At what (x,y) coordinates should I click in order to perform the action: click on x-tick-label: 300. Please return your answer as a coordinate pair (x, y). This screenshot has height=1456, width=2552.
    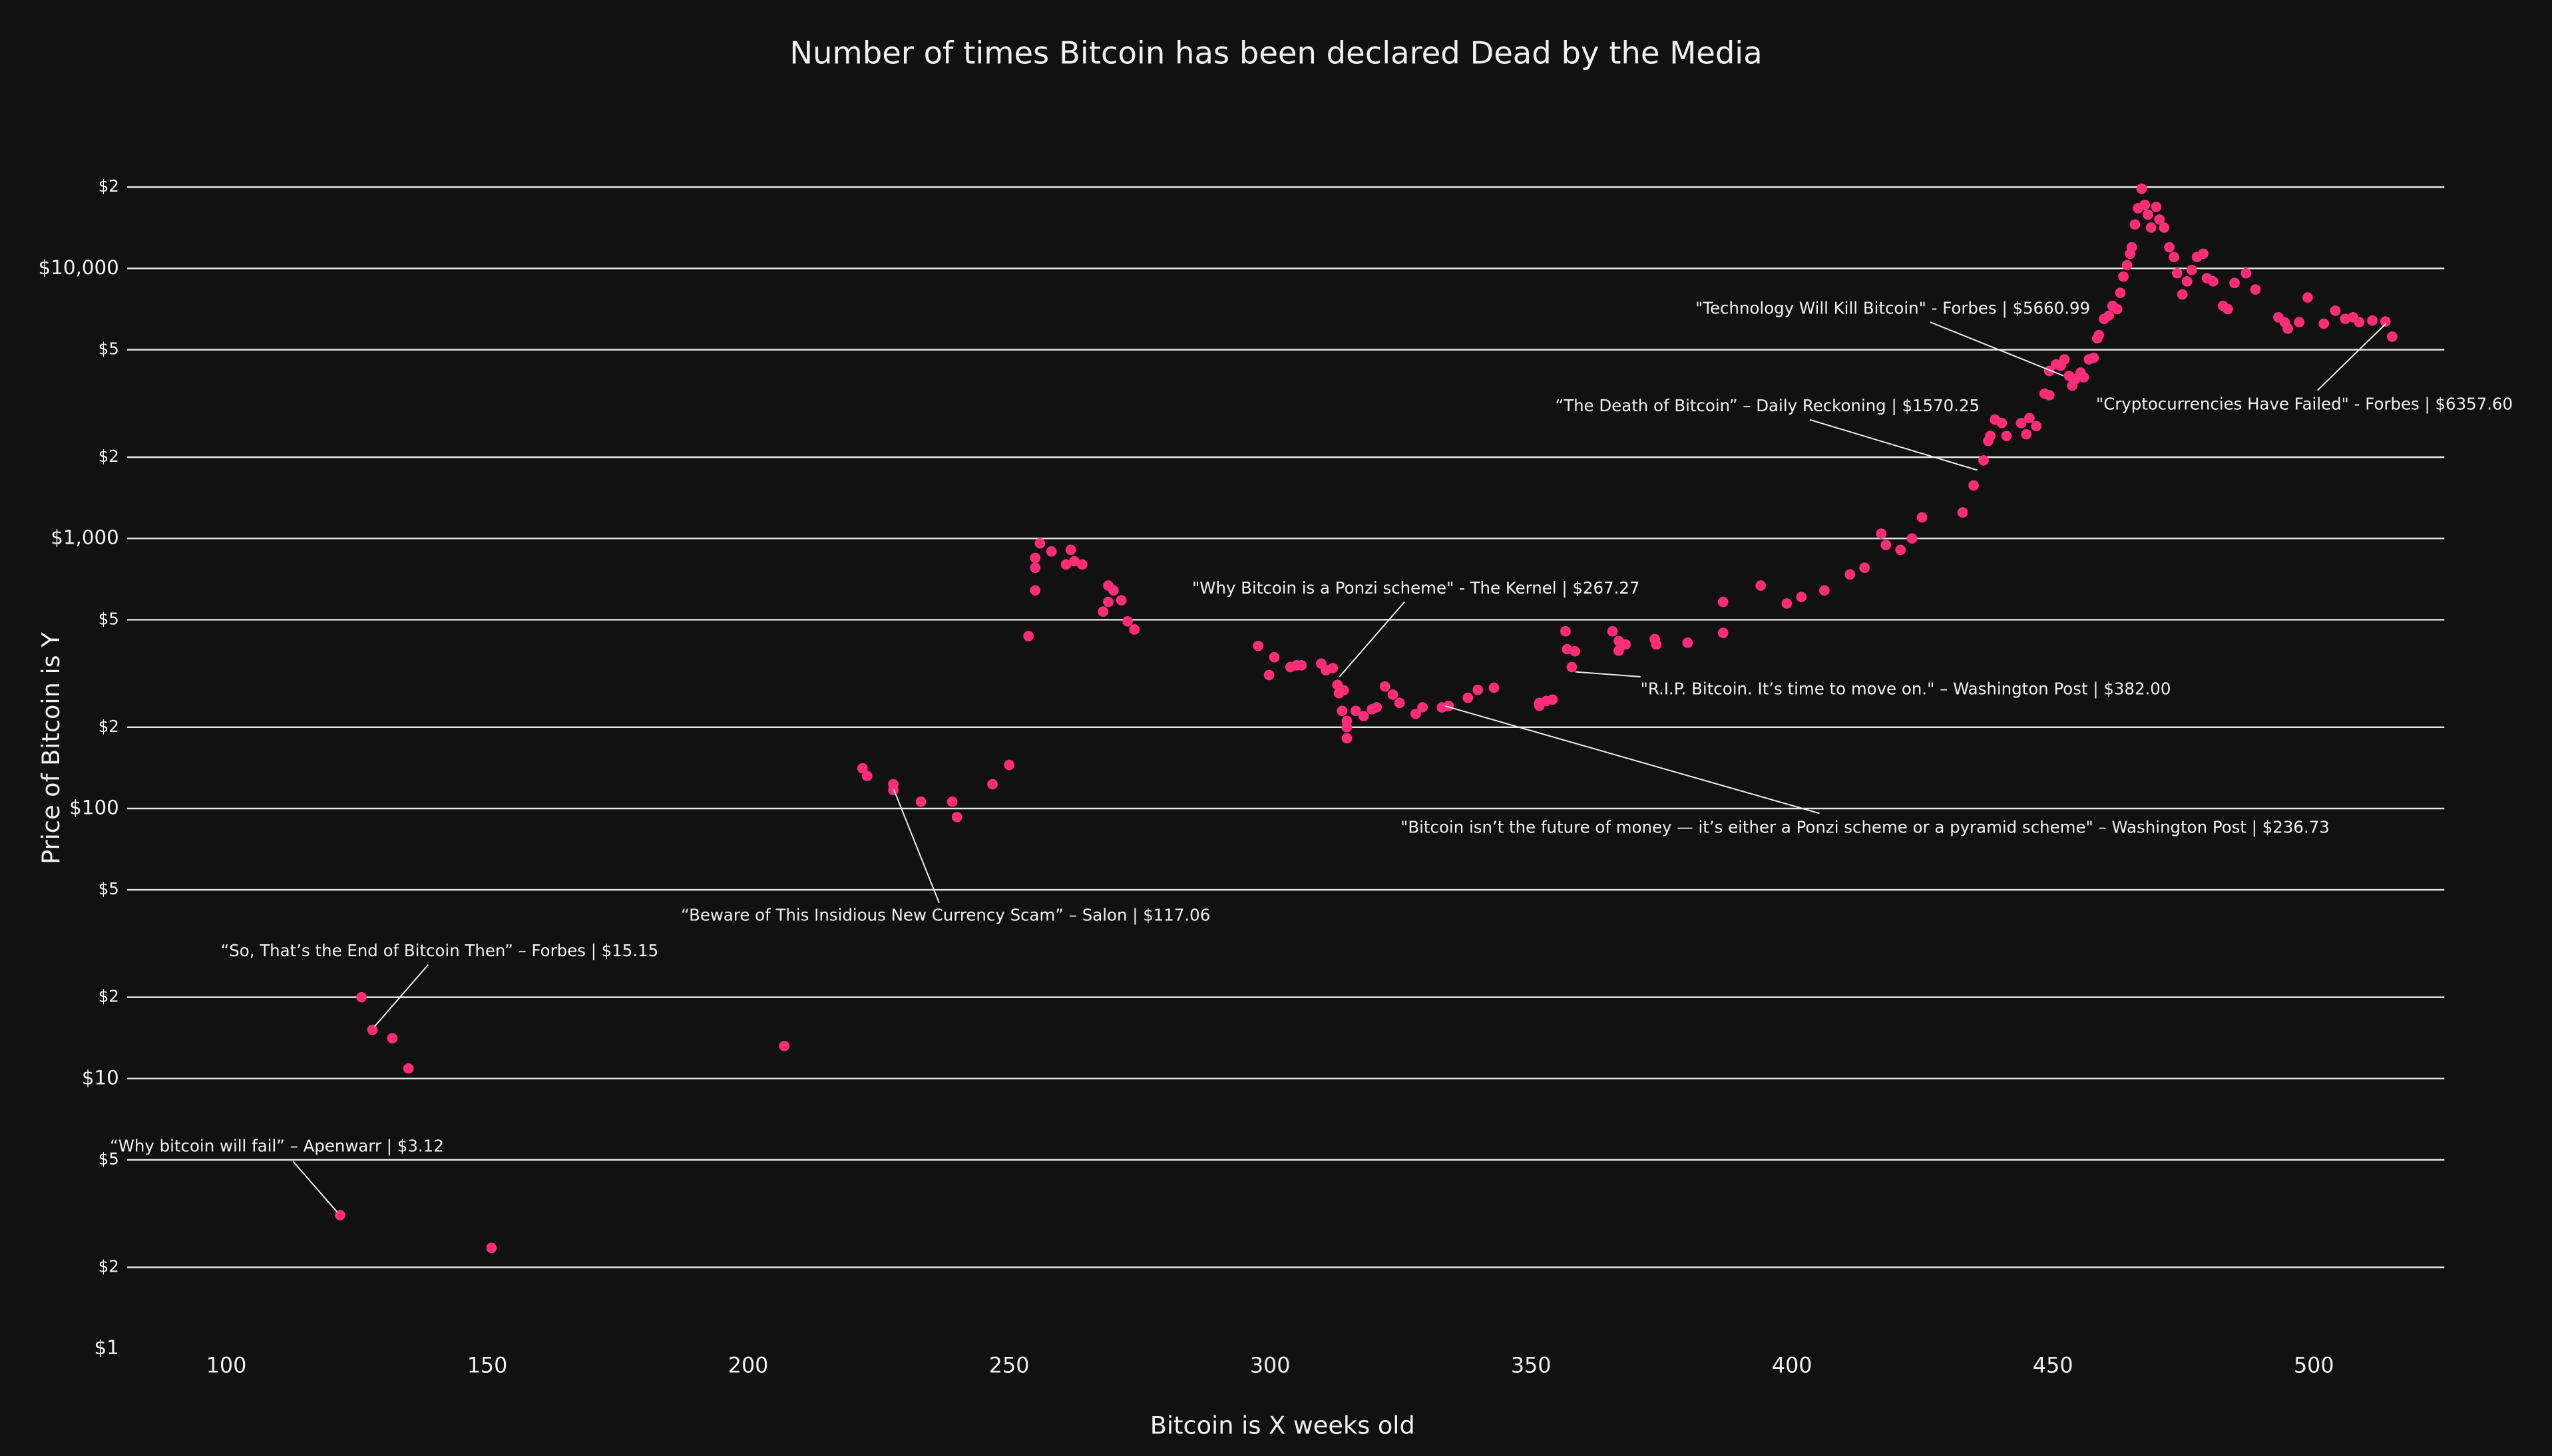
    Looking at the image, I should click on (1270, 1366).